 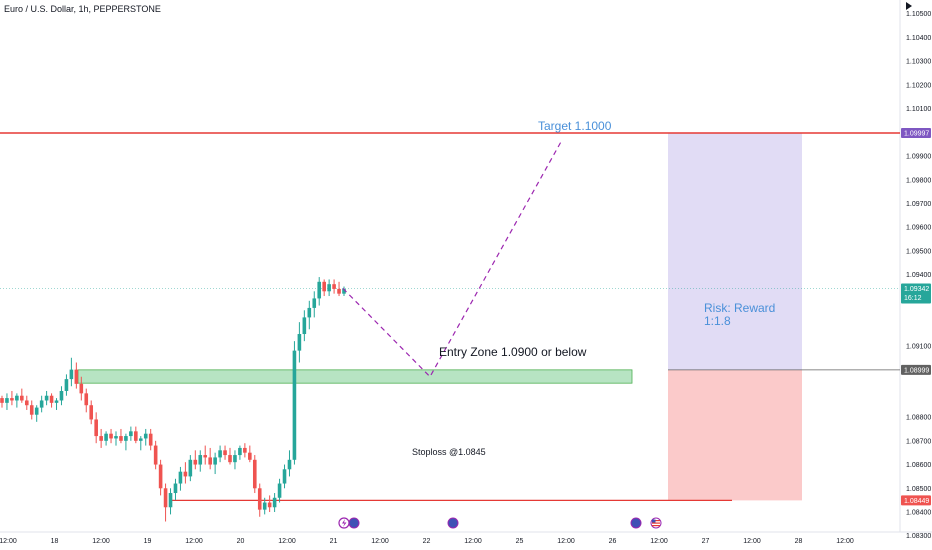 What do you see at coordinates (918, 109) in the screenshot?
I see `price-tick-label: 1.10100` at bounding box center [918, 109].